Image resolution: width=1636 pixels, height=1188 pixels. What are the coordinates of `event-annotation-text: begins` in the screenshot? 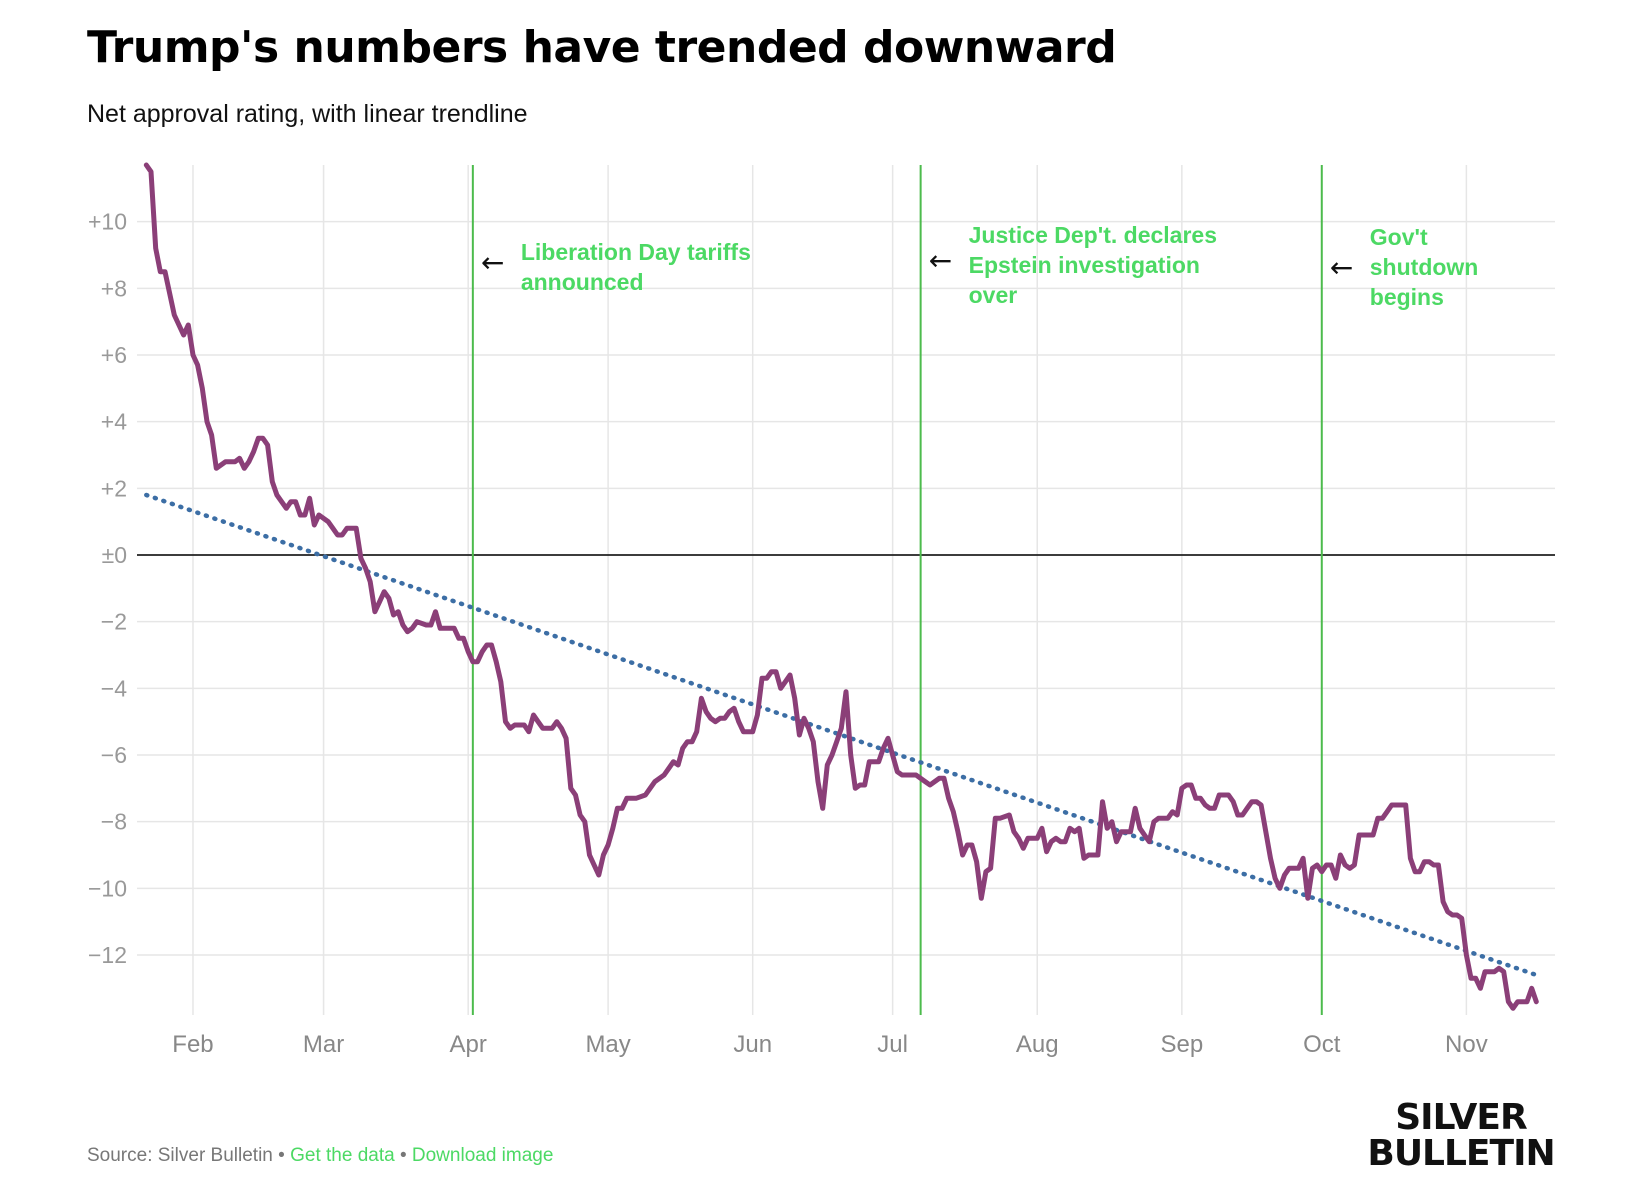 It's located at (1407, 297).